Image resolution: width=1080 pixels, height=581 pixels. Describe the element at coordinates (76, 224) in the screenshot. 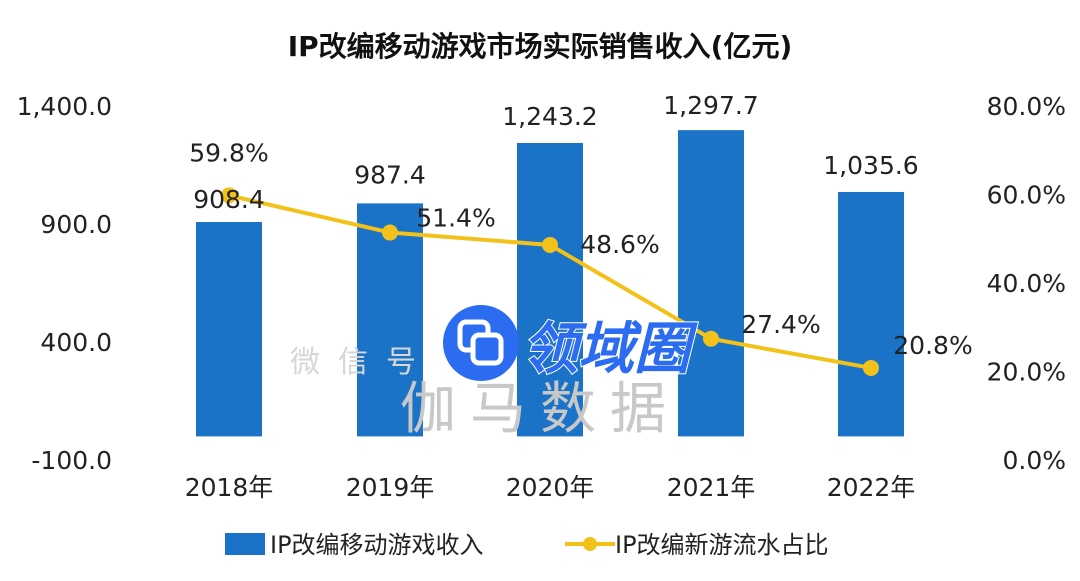

I see `left-axis-tick: 900.0` at that location.